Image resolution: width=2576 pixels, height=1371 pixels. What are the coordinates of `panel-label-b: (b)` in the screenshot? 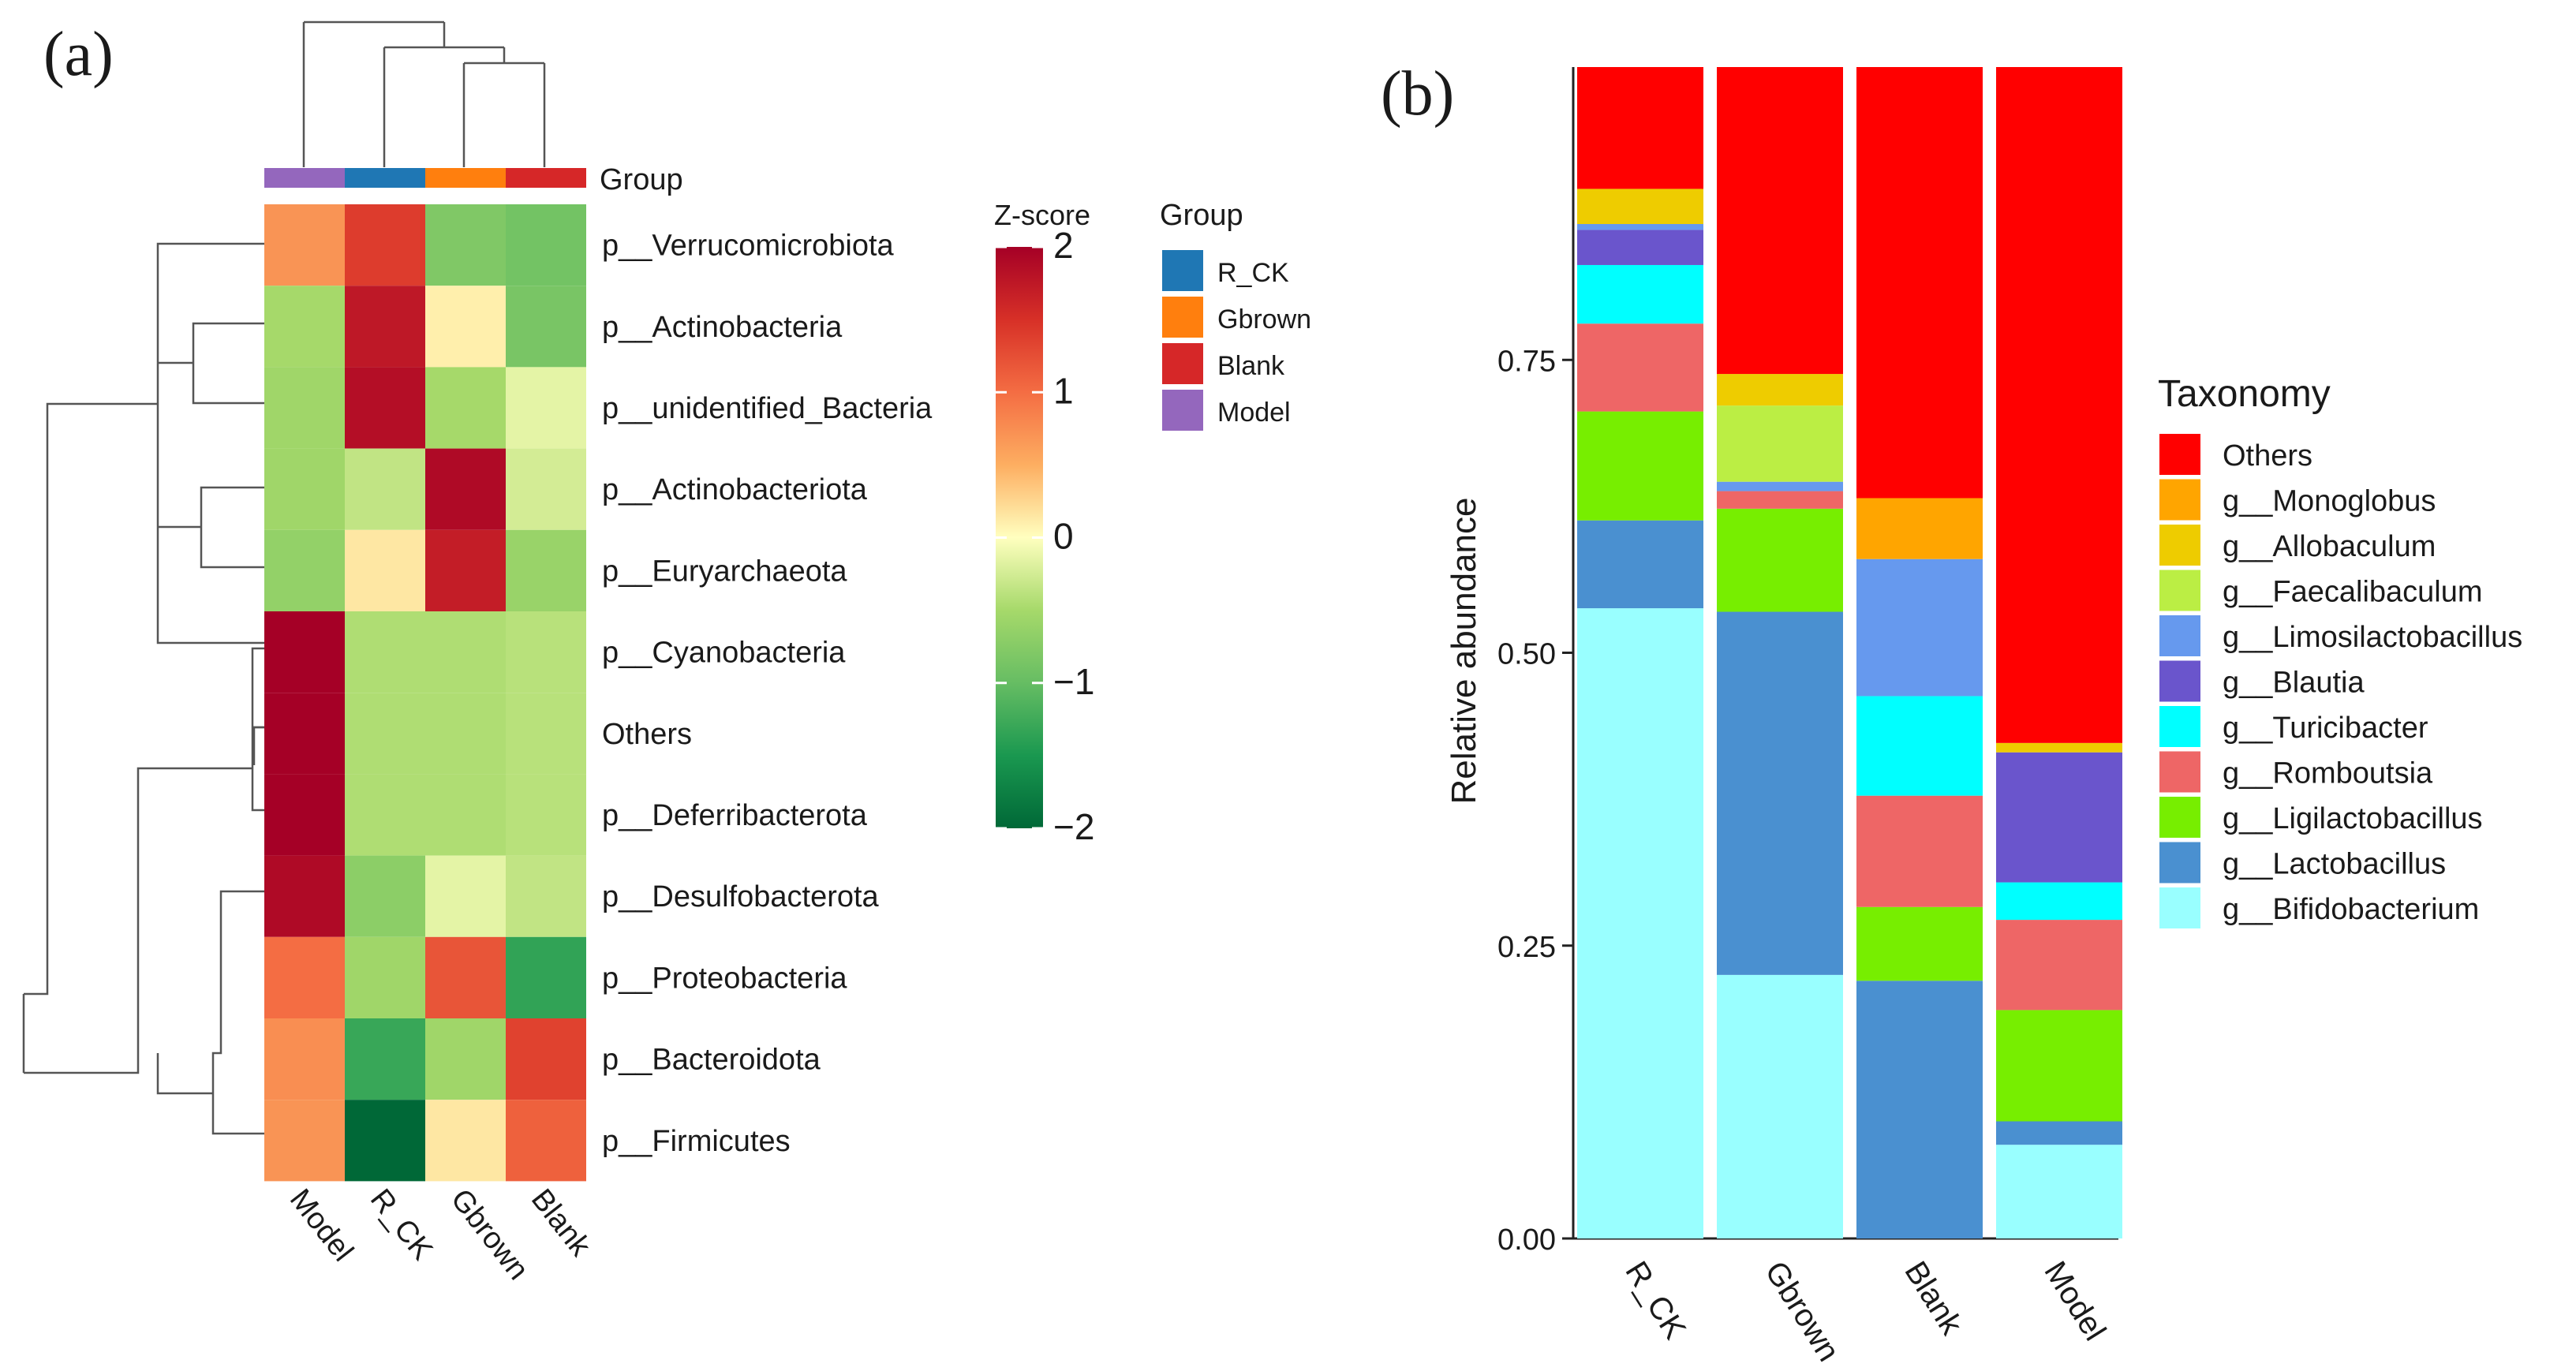 It's located at (1417, 94).